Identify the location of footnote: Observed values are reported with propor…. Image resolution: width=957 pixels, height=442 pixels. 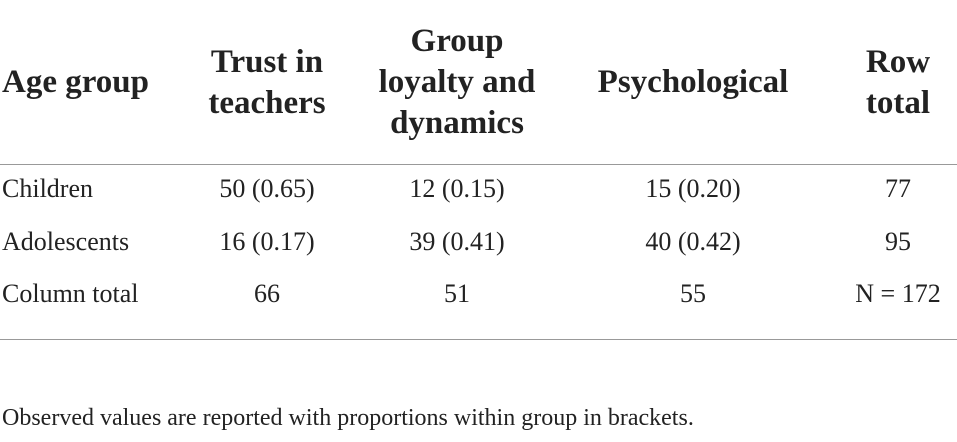
(348, 418).